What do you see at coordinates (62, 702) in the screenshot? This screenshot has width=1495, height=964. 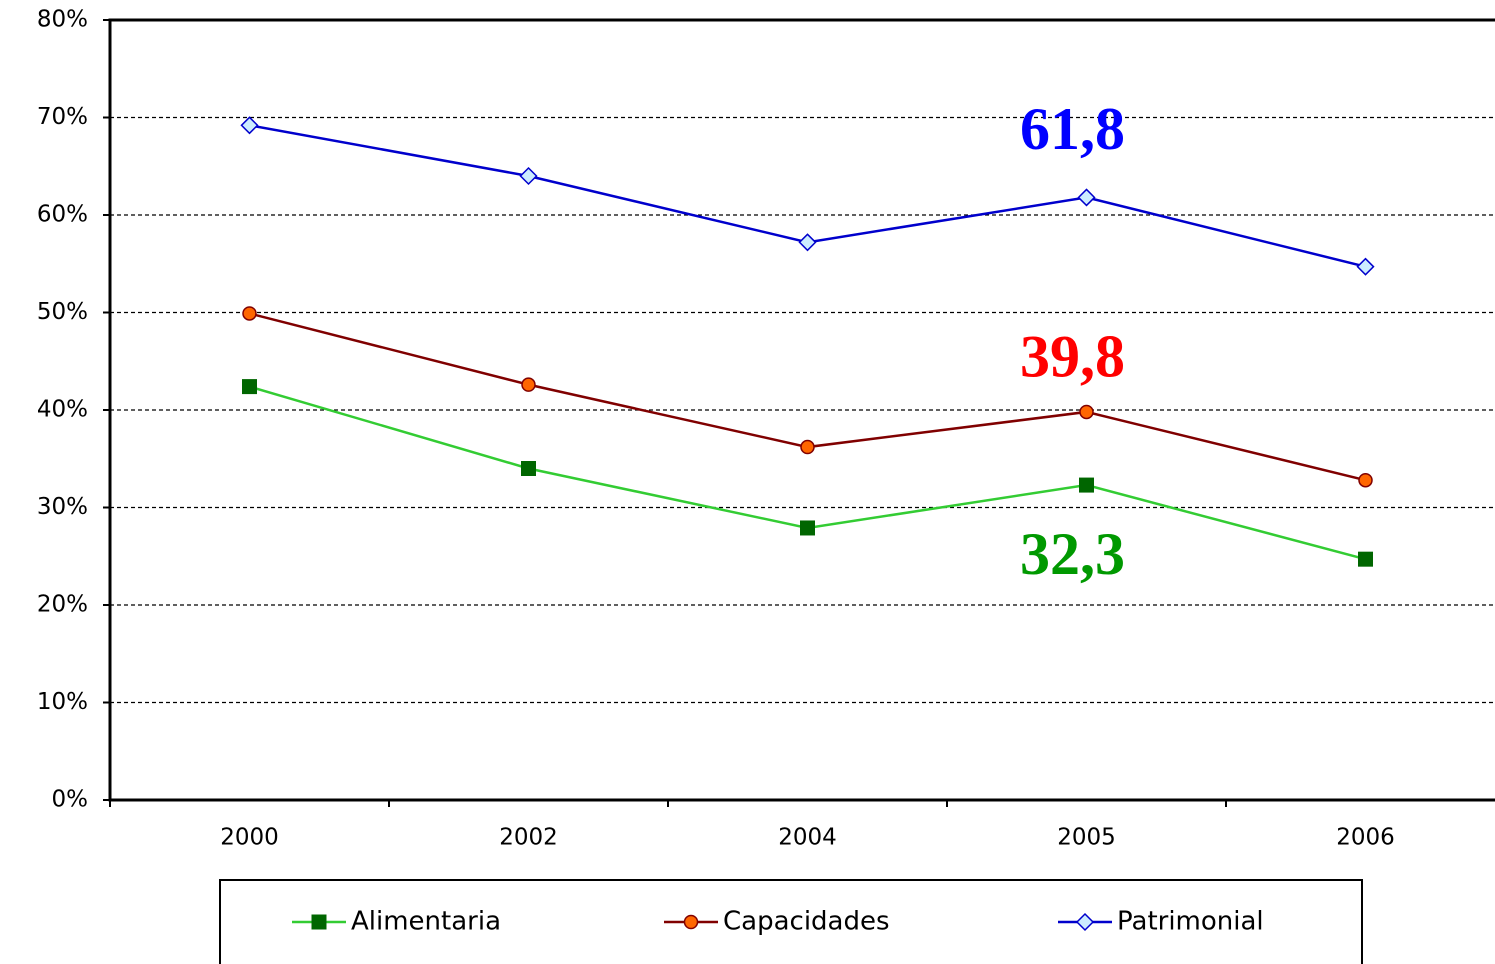 I see `y-tick-label: 10%` at bounding box center [62, 702].